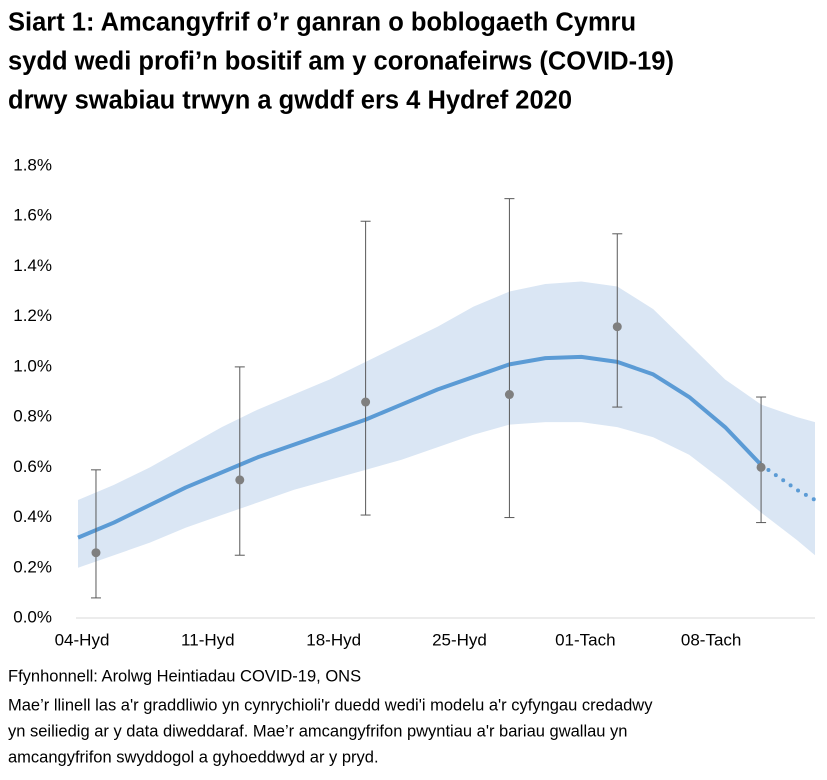 Image resolution: width=827 pixels, height=780 pixels. What do you see at coordinates (32, 466) in the screenshot?
I see `y-tick-label: 0.6%` at bounding box center [32, 466].